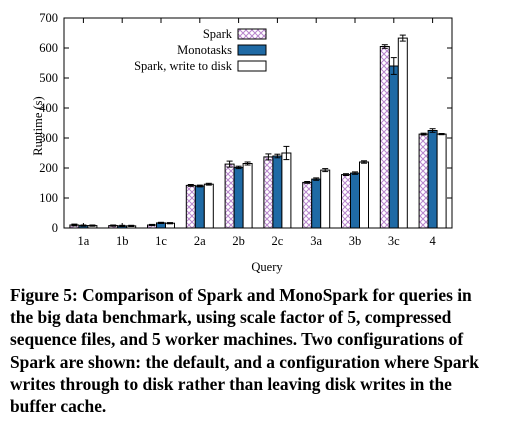  Describe the element at coordinates (218, 34) in the screenshot. I see `legend-label: Spark` at that location.